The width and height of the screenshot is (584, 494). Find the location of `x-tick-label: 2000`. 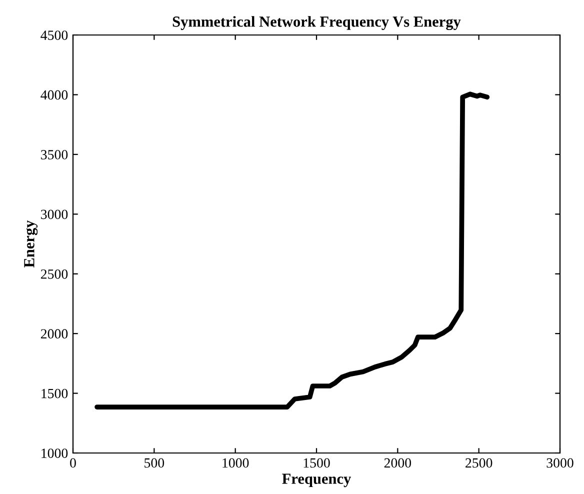

x-tick-label: 2000 is located at coordinates (398, 463).